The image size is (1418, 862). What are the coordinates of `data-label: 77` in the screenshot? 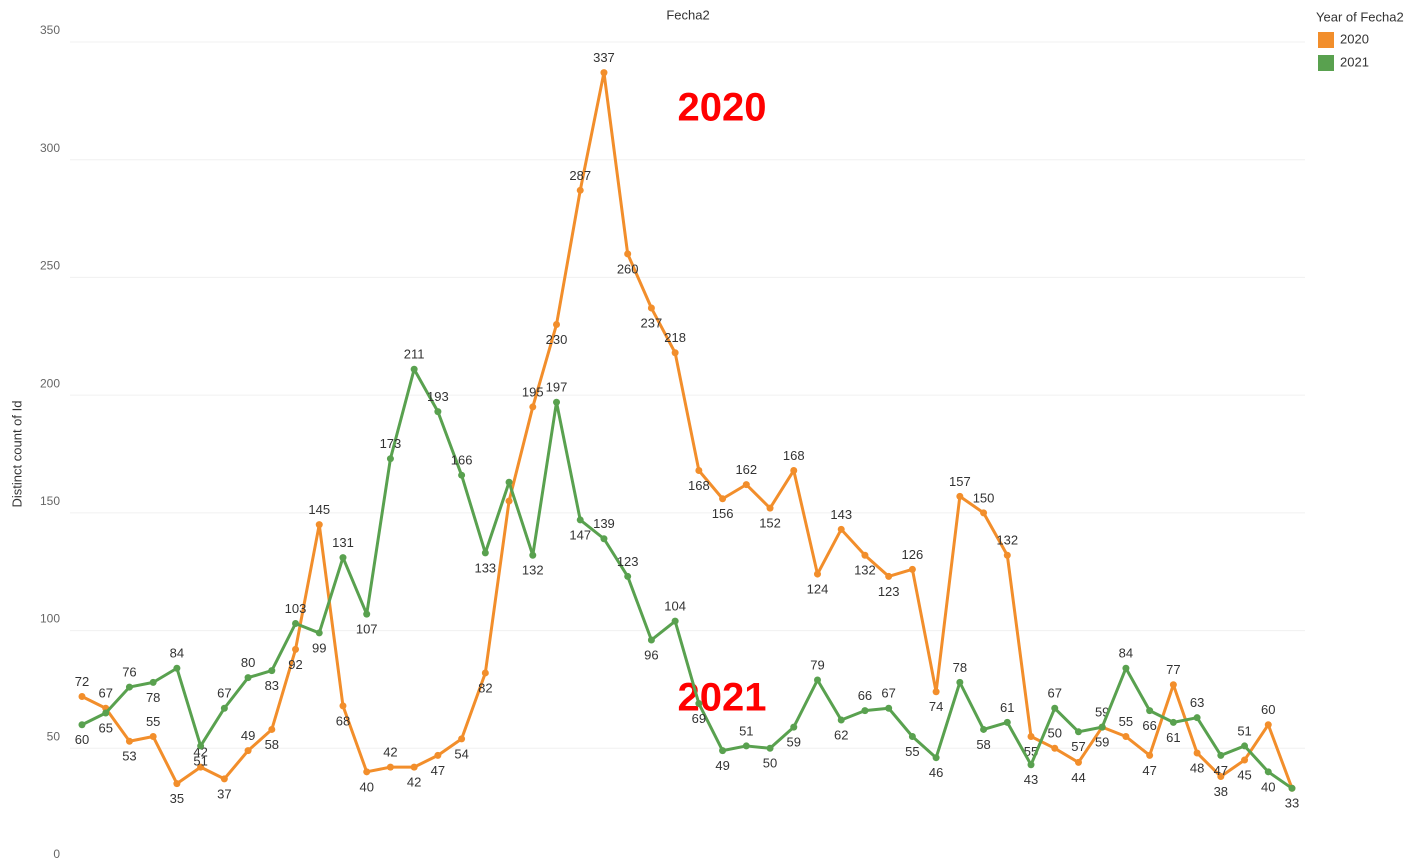 It's located at (1173, 669).